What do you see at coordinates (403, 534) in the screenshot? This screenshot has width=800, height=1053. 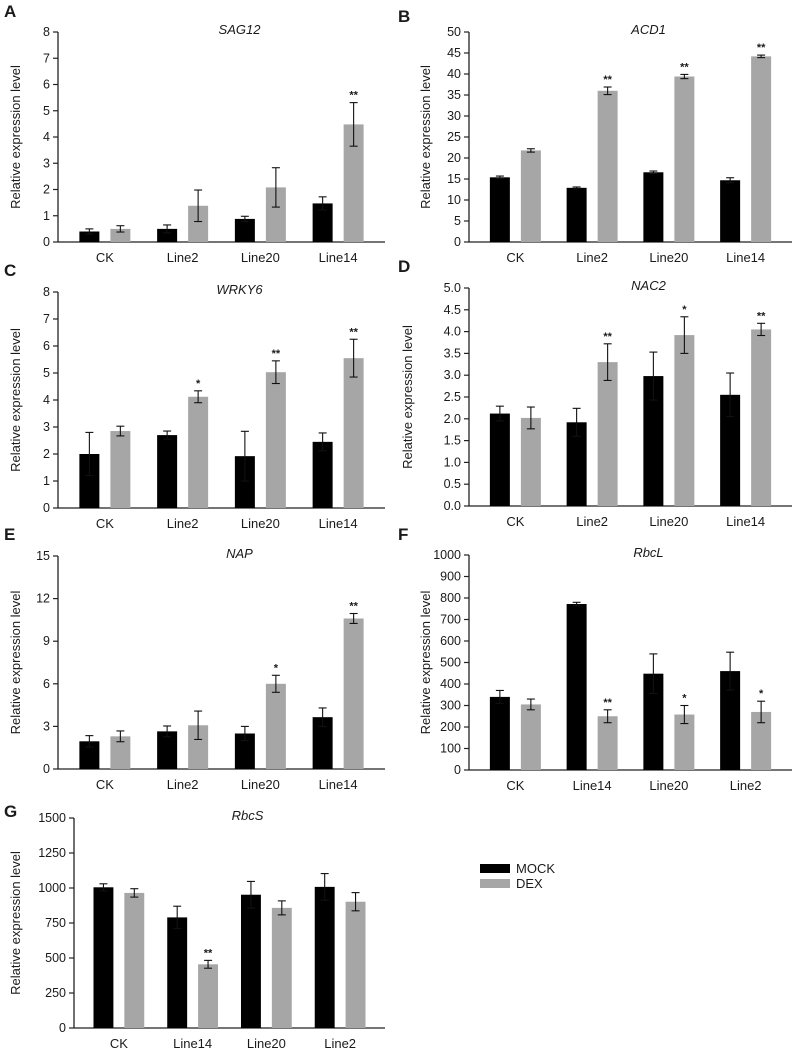 I see `panel-letter: F` at bounding box center [403, 534].